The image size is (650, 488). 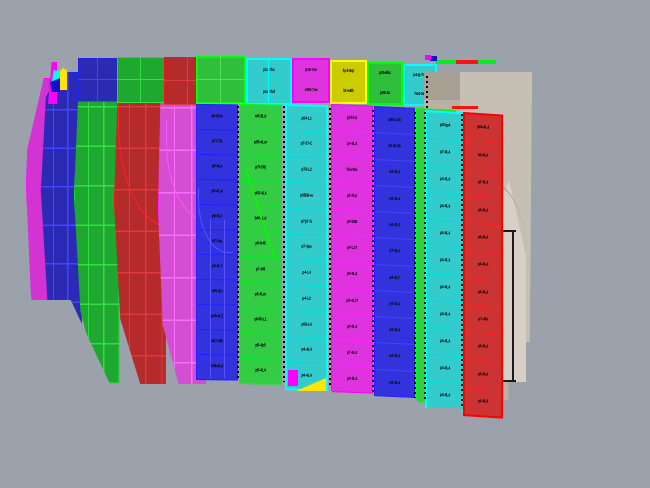 I want to click on column-cell: p4-4L7f, so click(x=352, y=301).